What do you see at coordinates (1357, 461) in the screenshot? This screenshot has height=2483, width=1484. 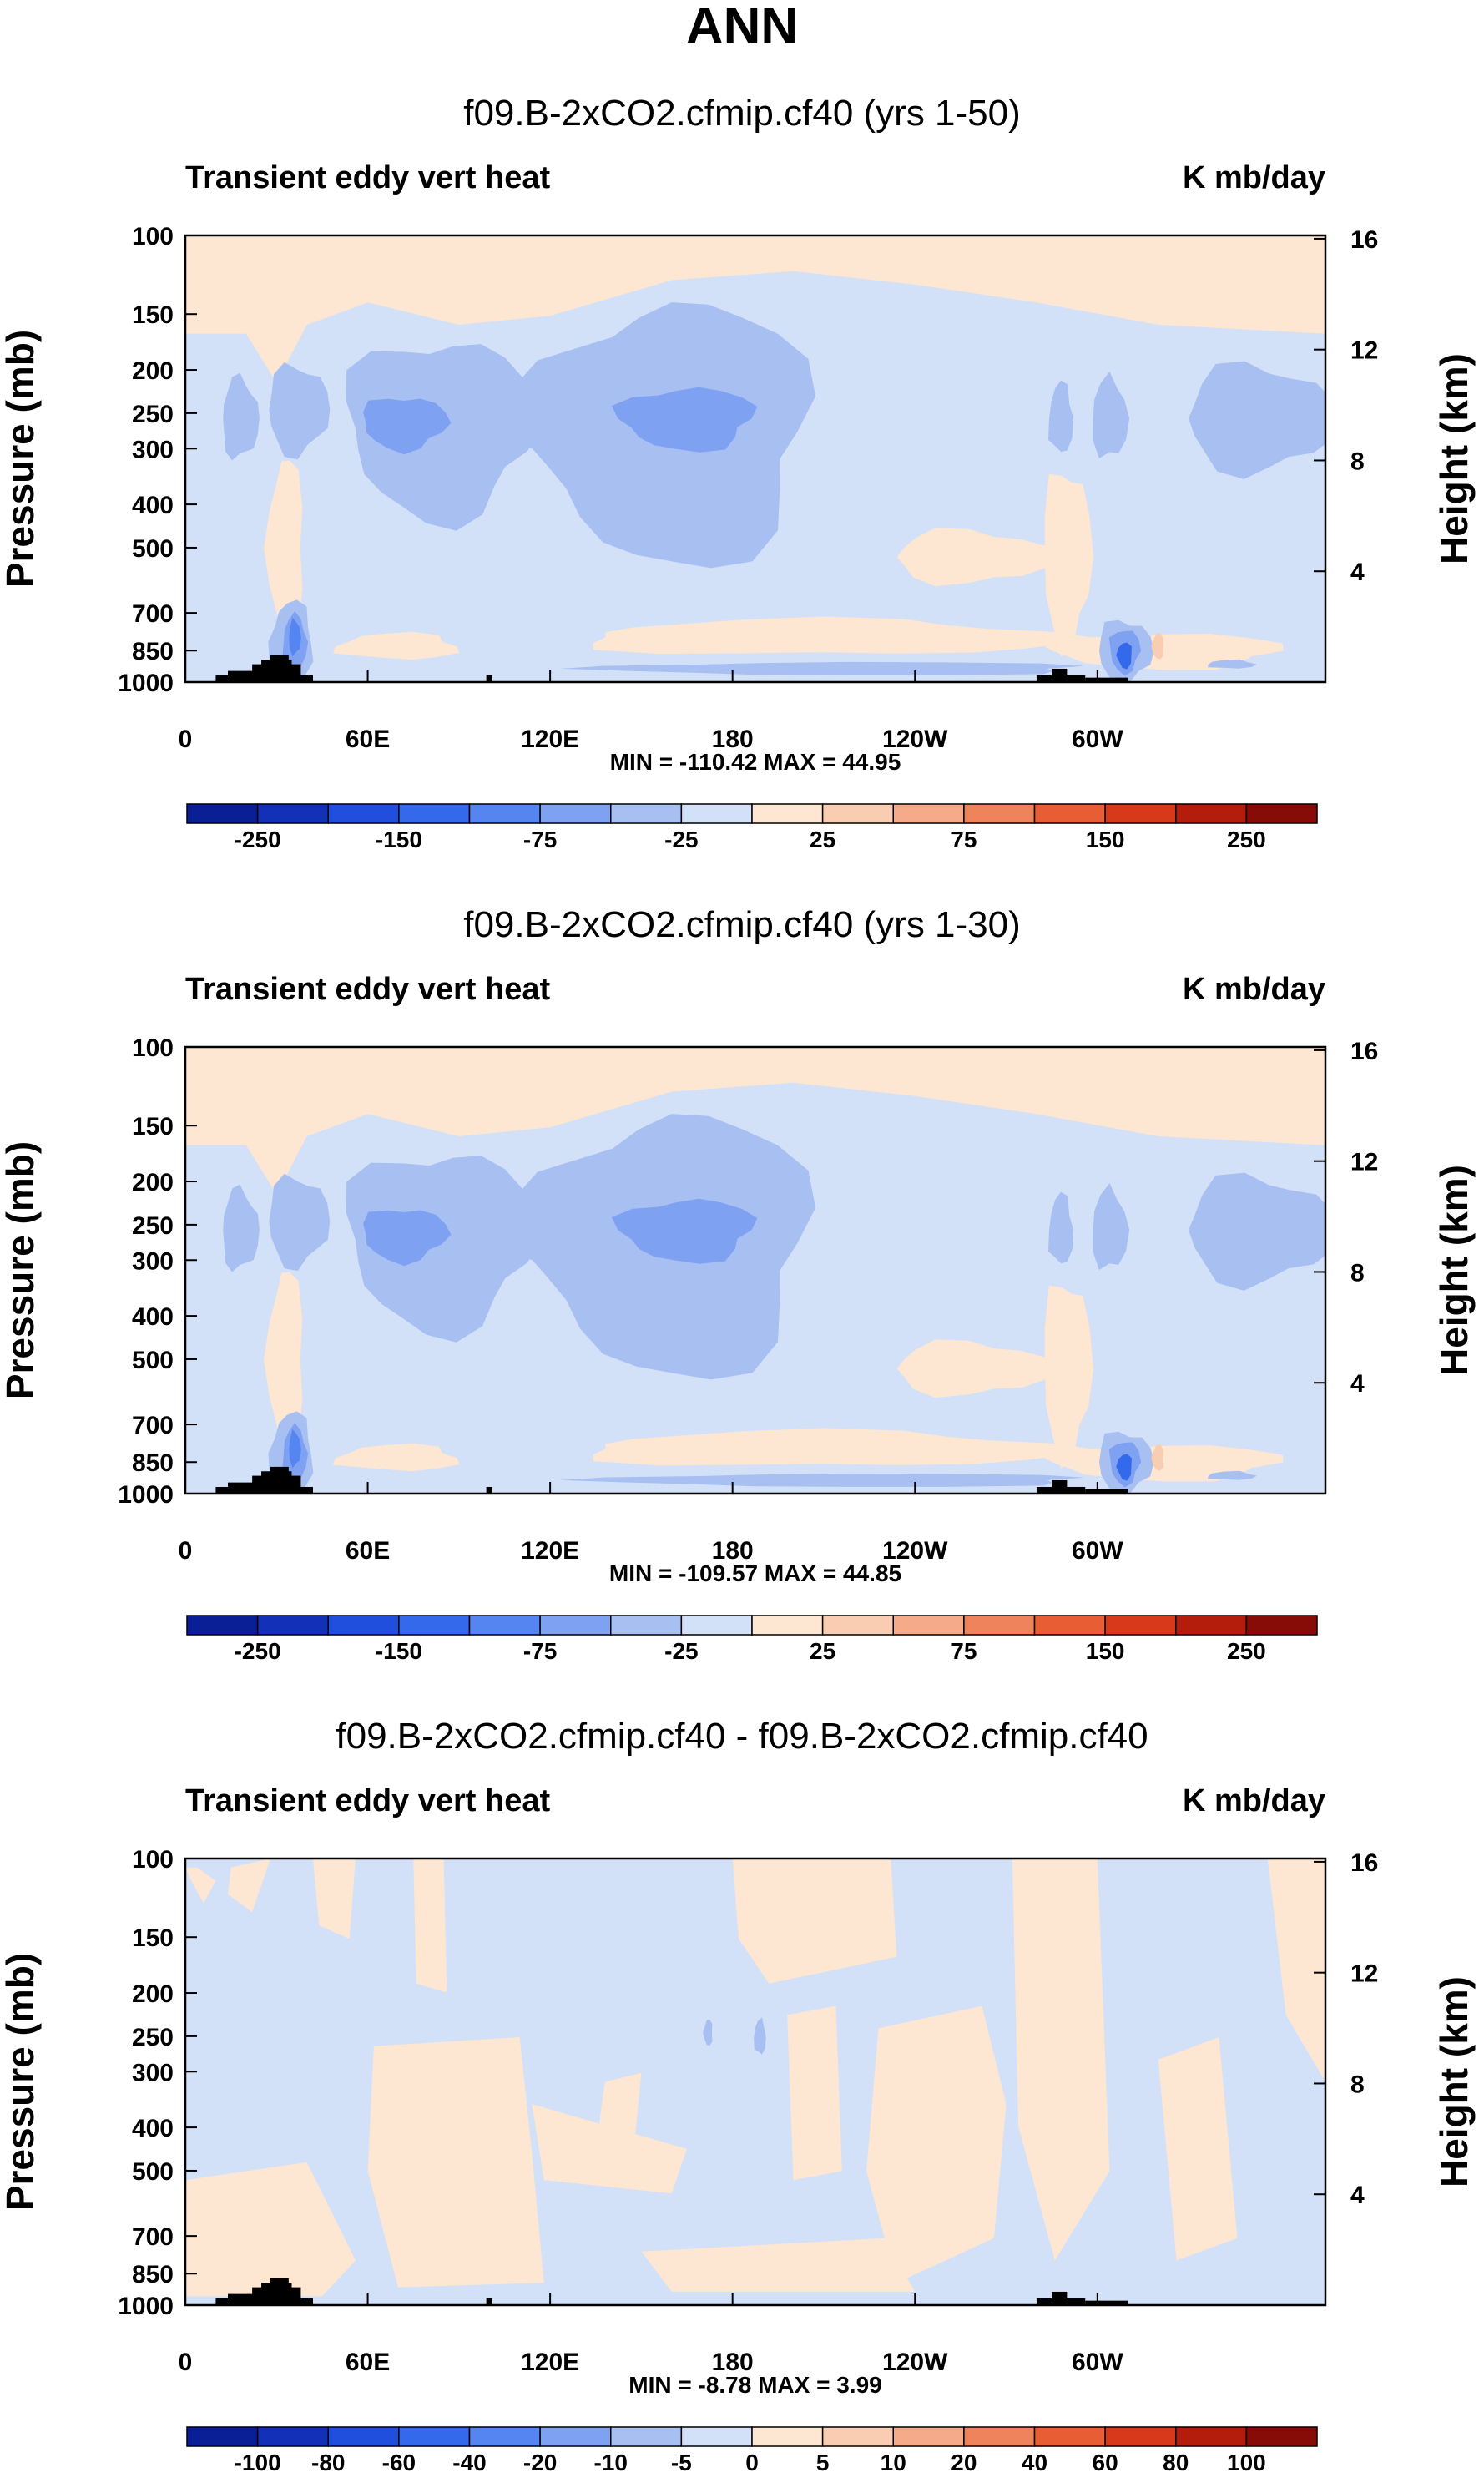 I see `height-tick-label: 8` at bounding box center [1357, 461].